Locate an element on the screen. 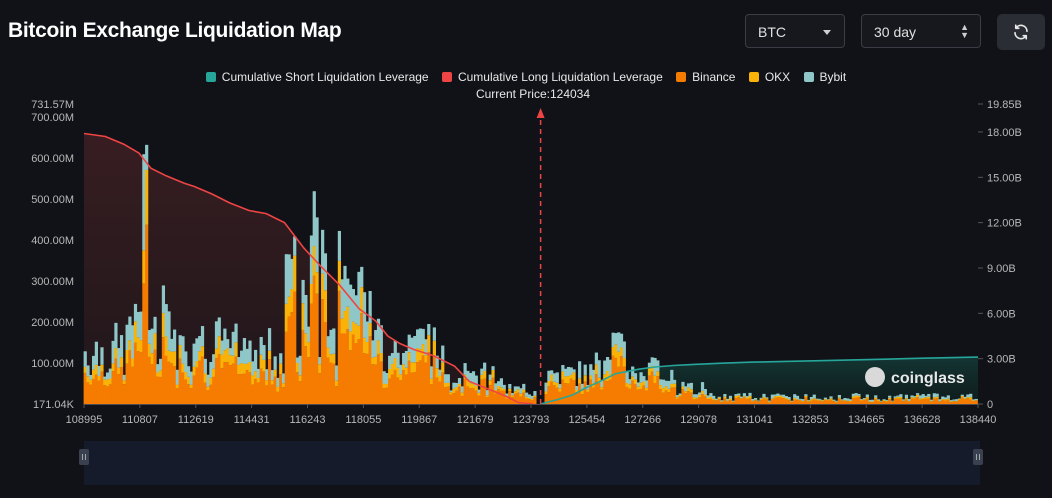 The image size is (1052, 498). legend-item-bybit: Bybit is located at coordinates (824, 77).